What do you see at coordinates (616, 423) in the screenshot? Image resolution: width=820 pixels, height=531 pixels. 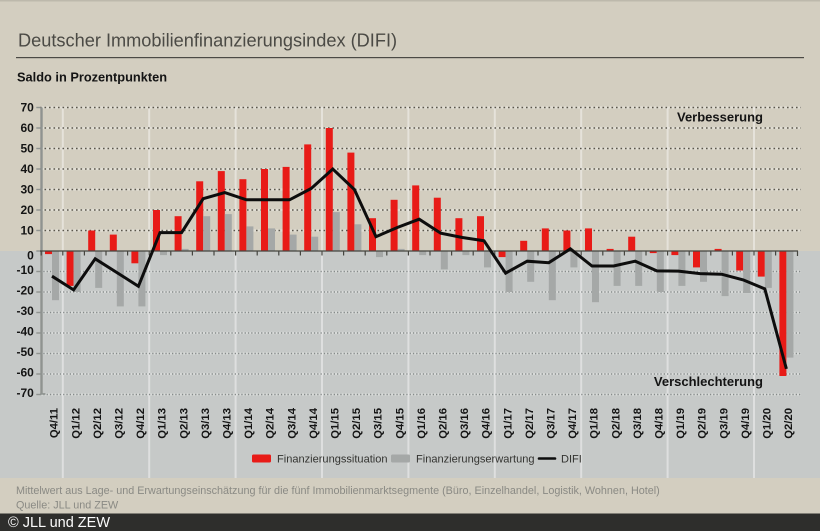 I see `svg-text: Q2/18` at bounding box center [616, 423].